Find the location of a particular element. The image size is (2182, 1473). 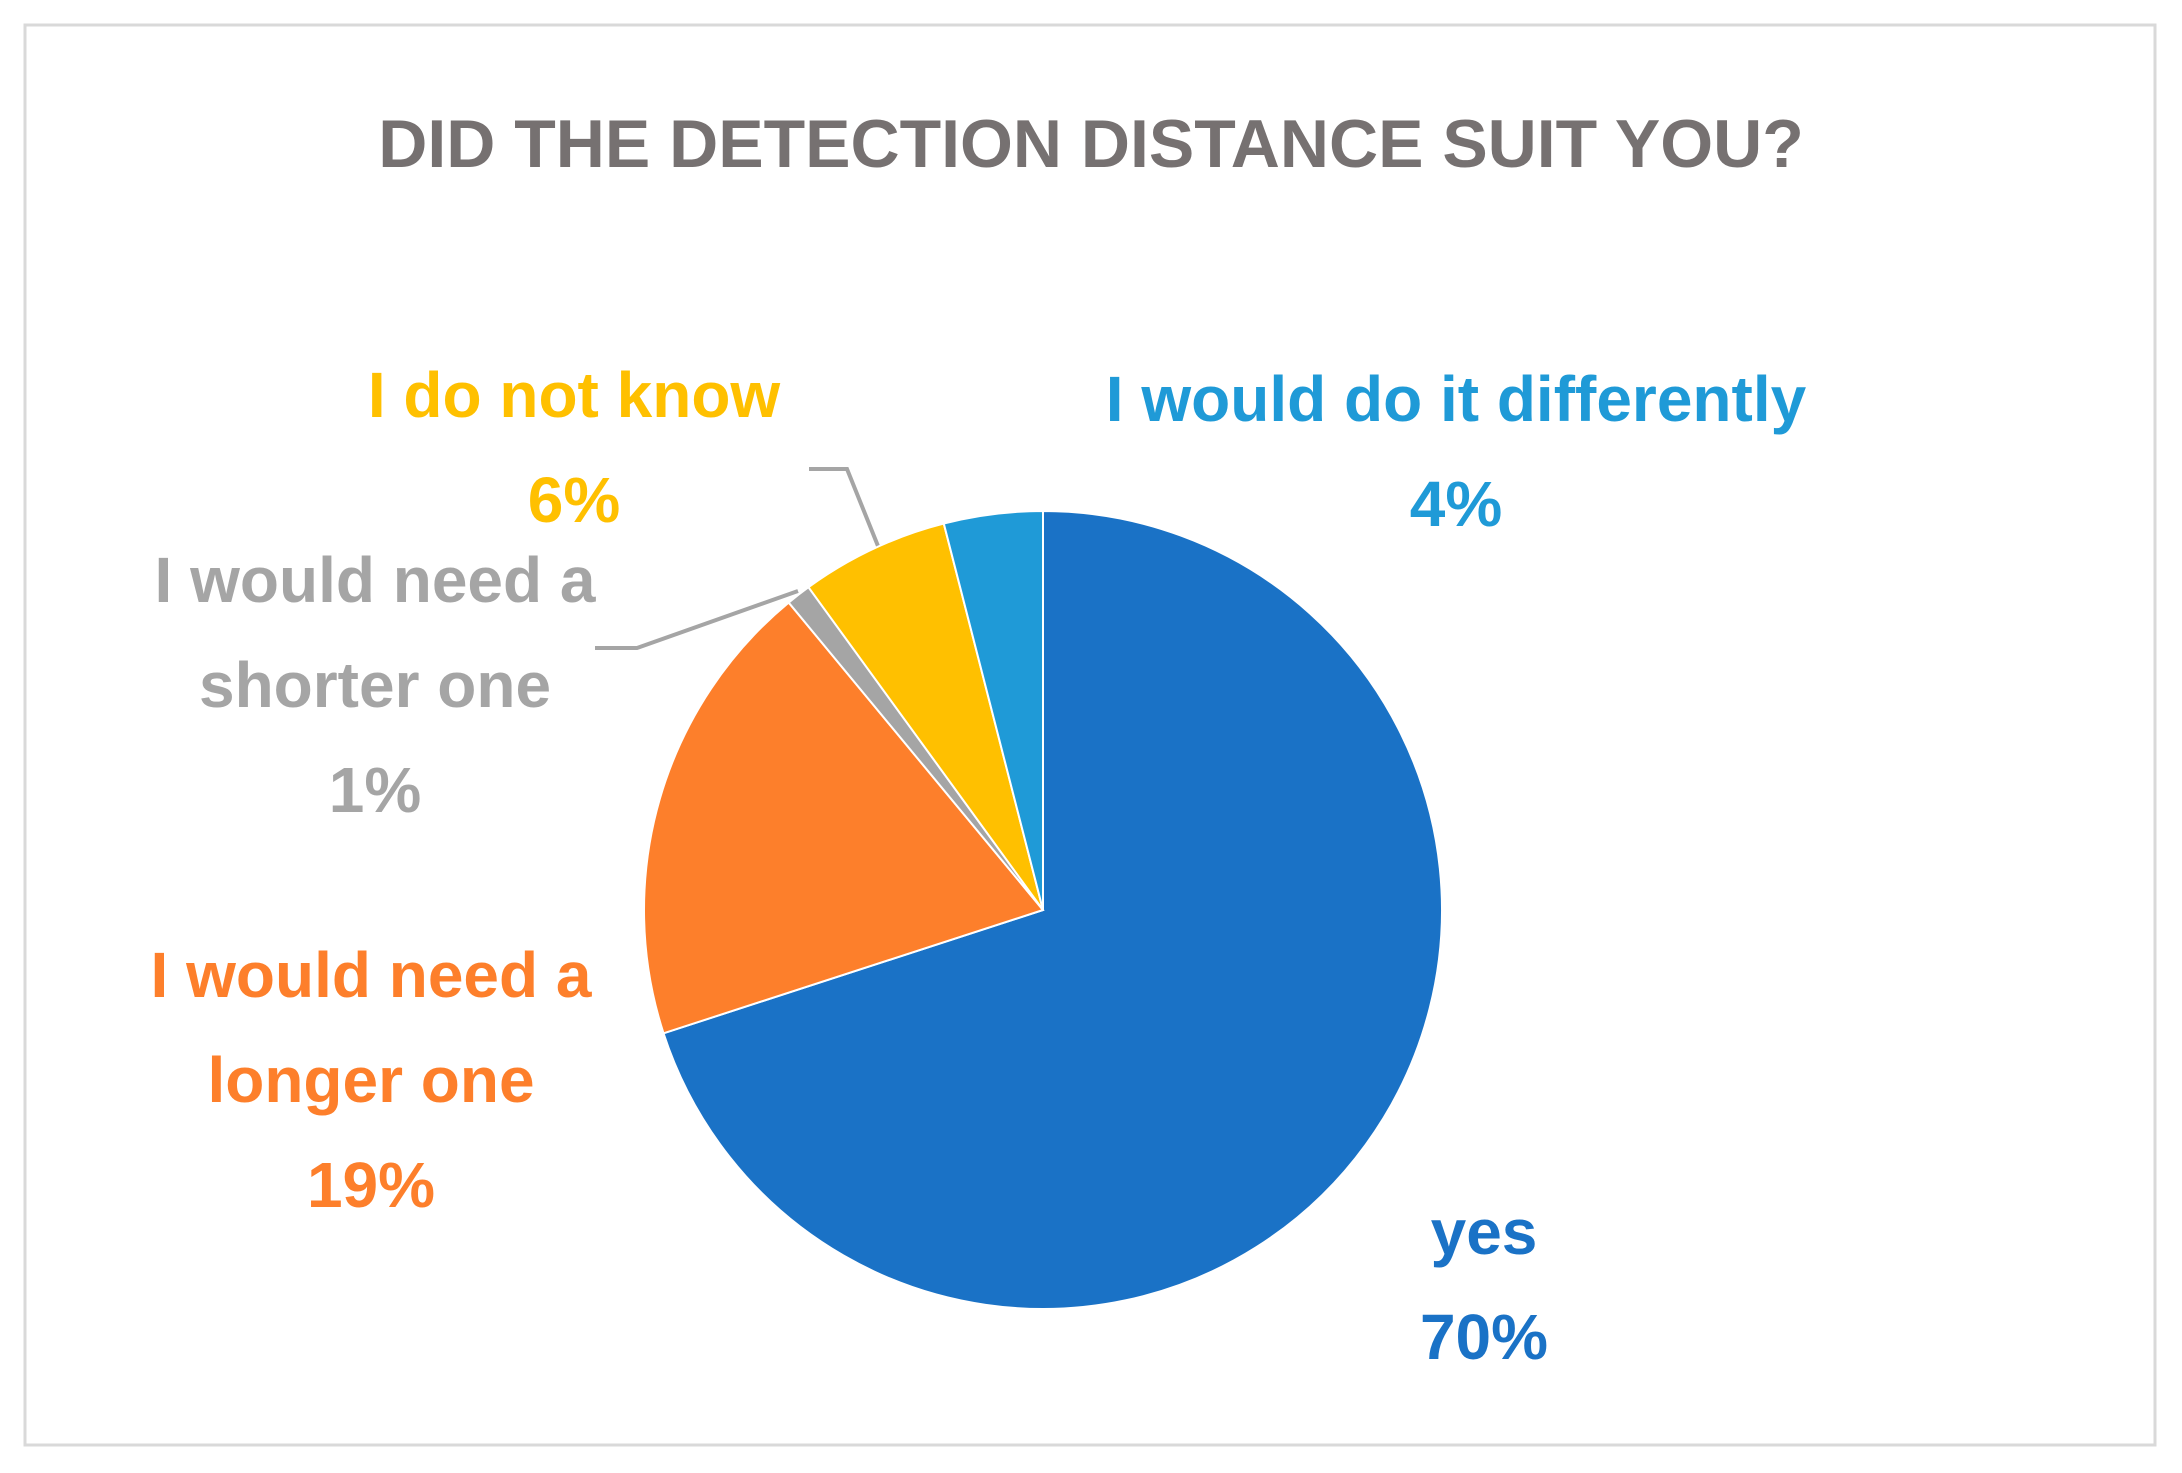

data-label: I do not know 6% is located at coordinates (574, 448).